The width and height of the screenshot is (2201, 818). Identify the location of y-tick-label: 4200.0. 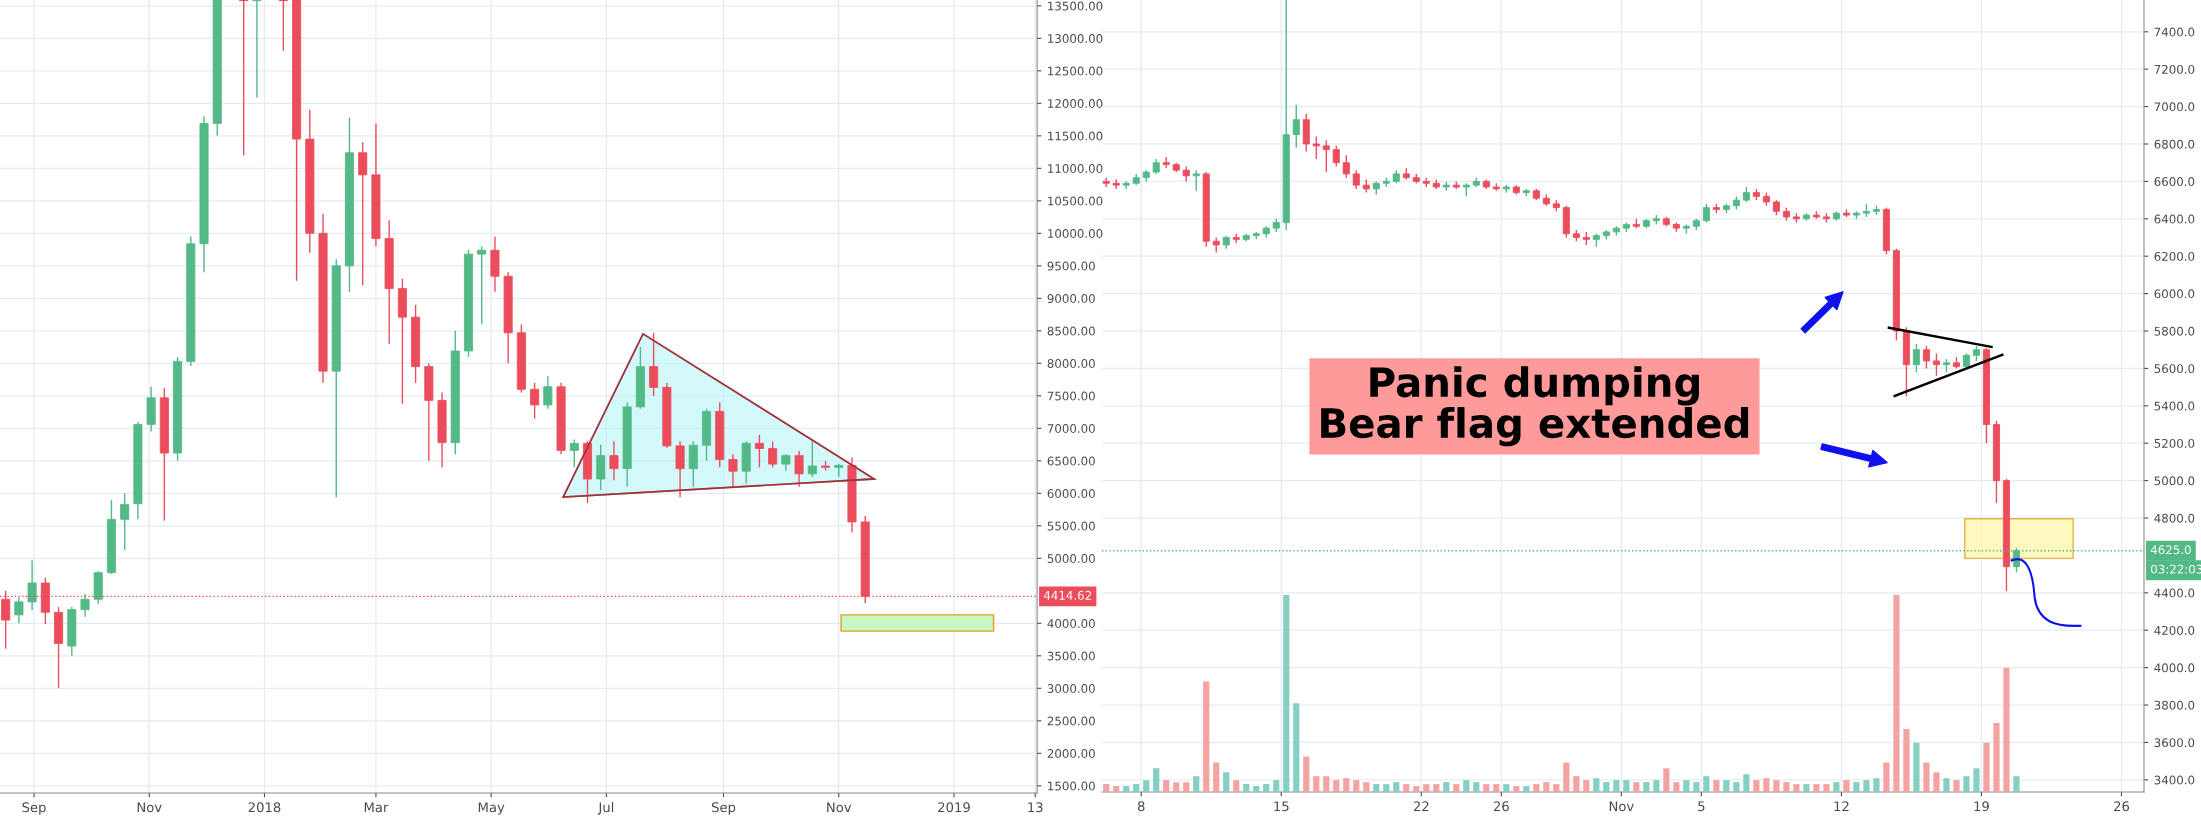
(2174, 630).